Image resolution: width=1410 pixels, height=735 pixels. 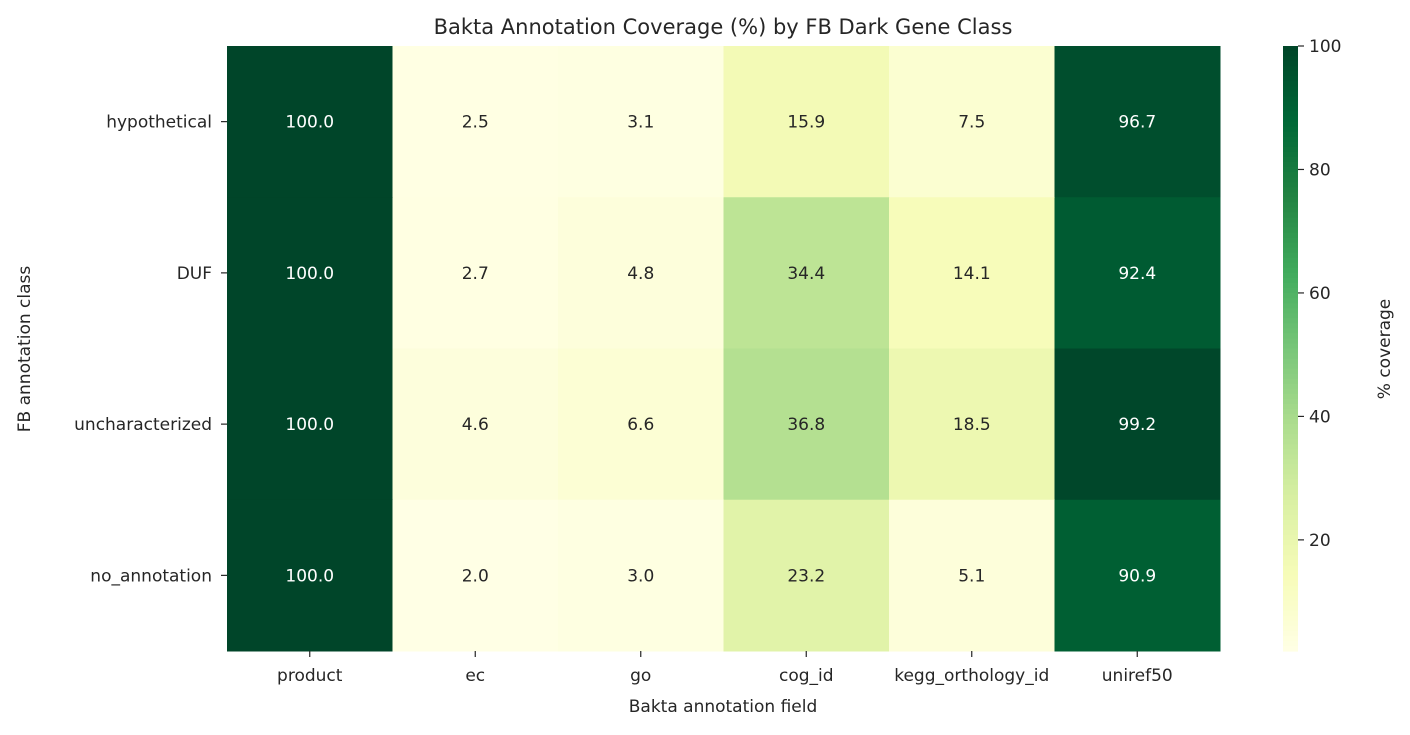 What do you see at coordinates (640, 676) in the screenshot?
I see `x-tick-label: go` at bounding box center [640, 676].